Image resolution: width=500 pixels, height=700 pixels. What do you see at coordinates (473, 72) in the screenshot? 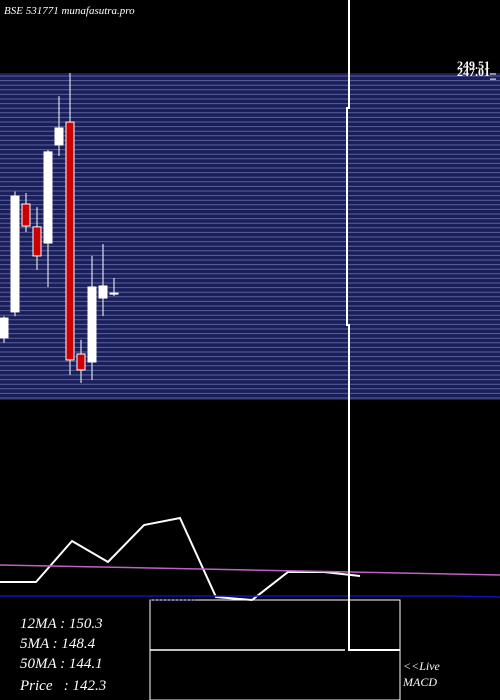
I see `y-tick-label: 247.01` at bounding box center [473, 72].